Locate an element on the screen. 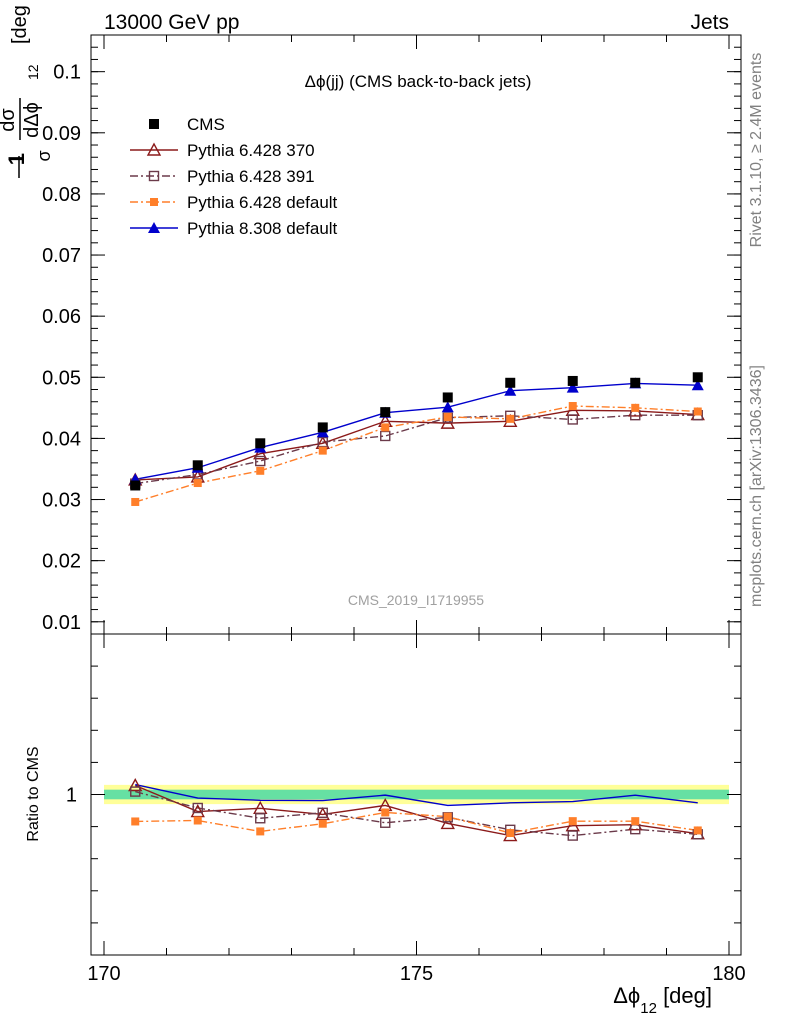  y-tick-label: 0.05 is located at coordinates (61, 378).